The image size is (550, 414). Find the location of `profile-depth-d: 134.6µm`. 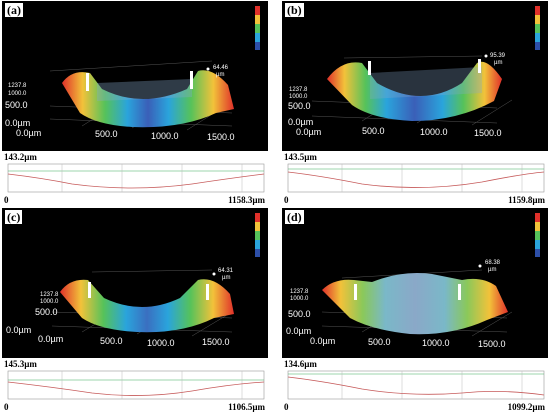

profile-depth-d: 134.6µm is located at coordinates (300, 364).